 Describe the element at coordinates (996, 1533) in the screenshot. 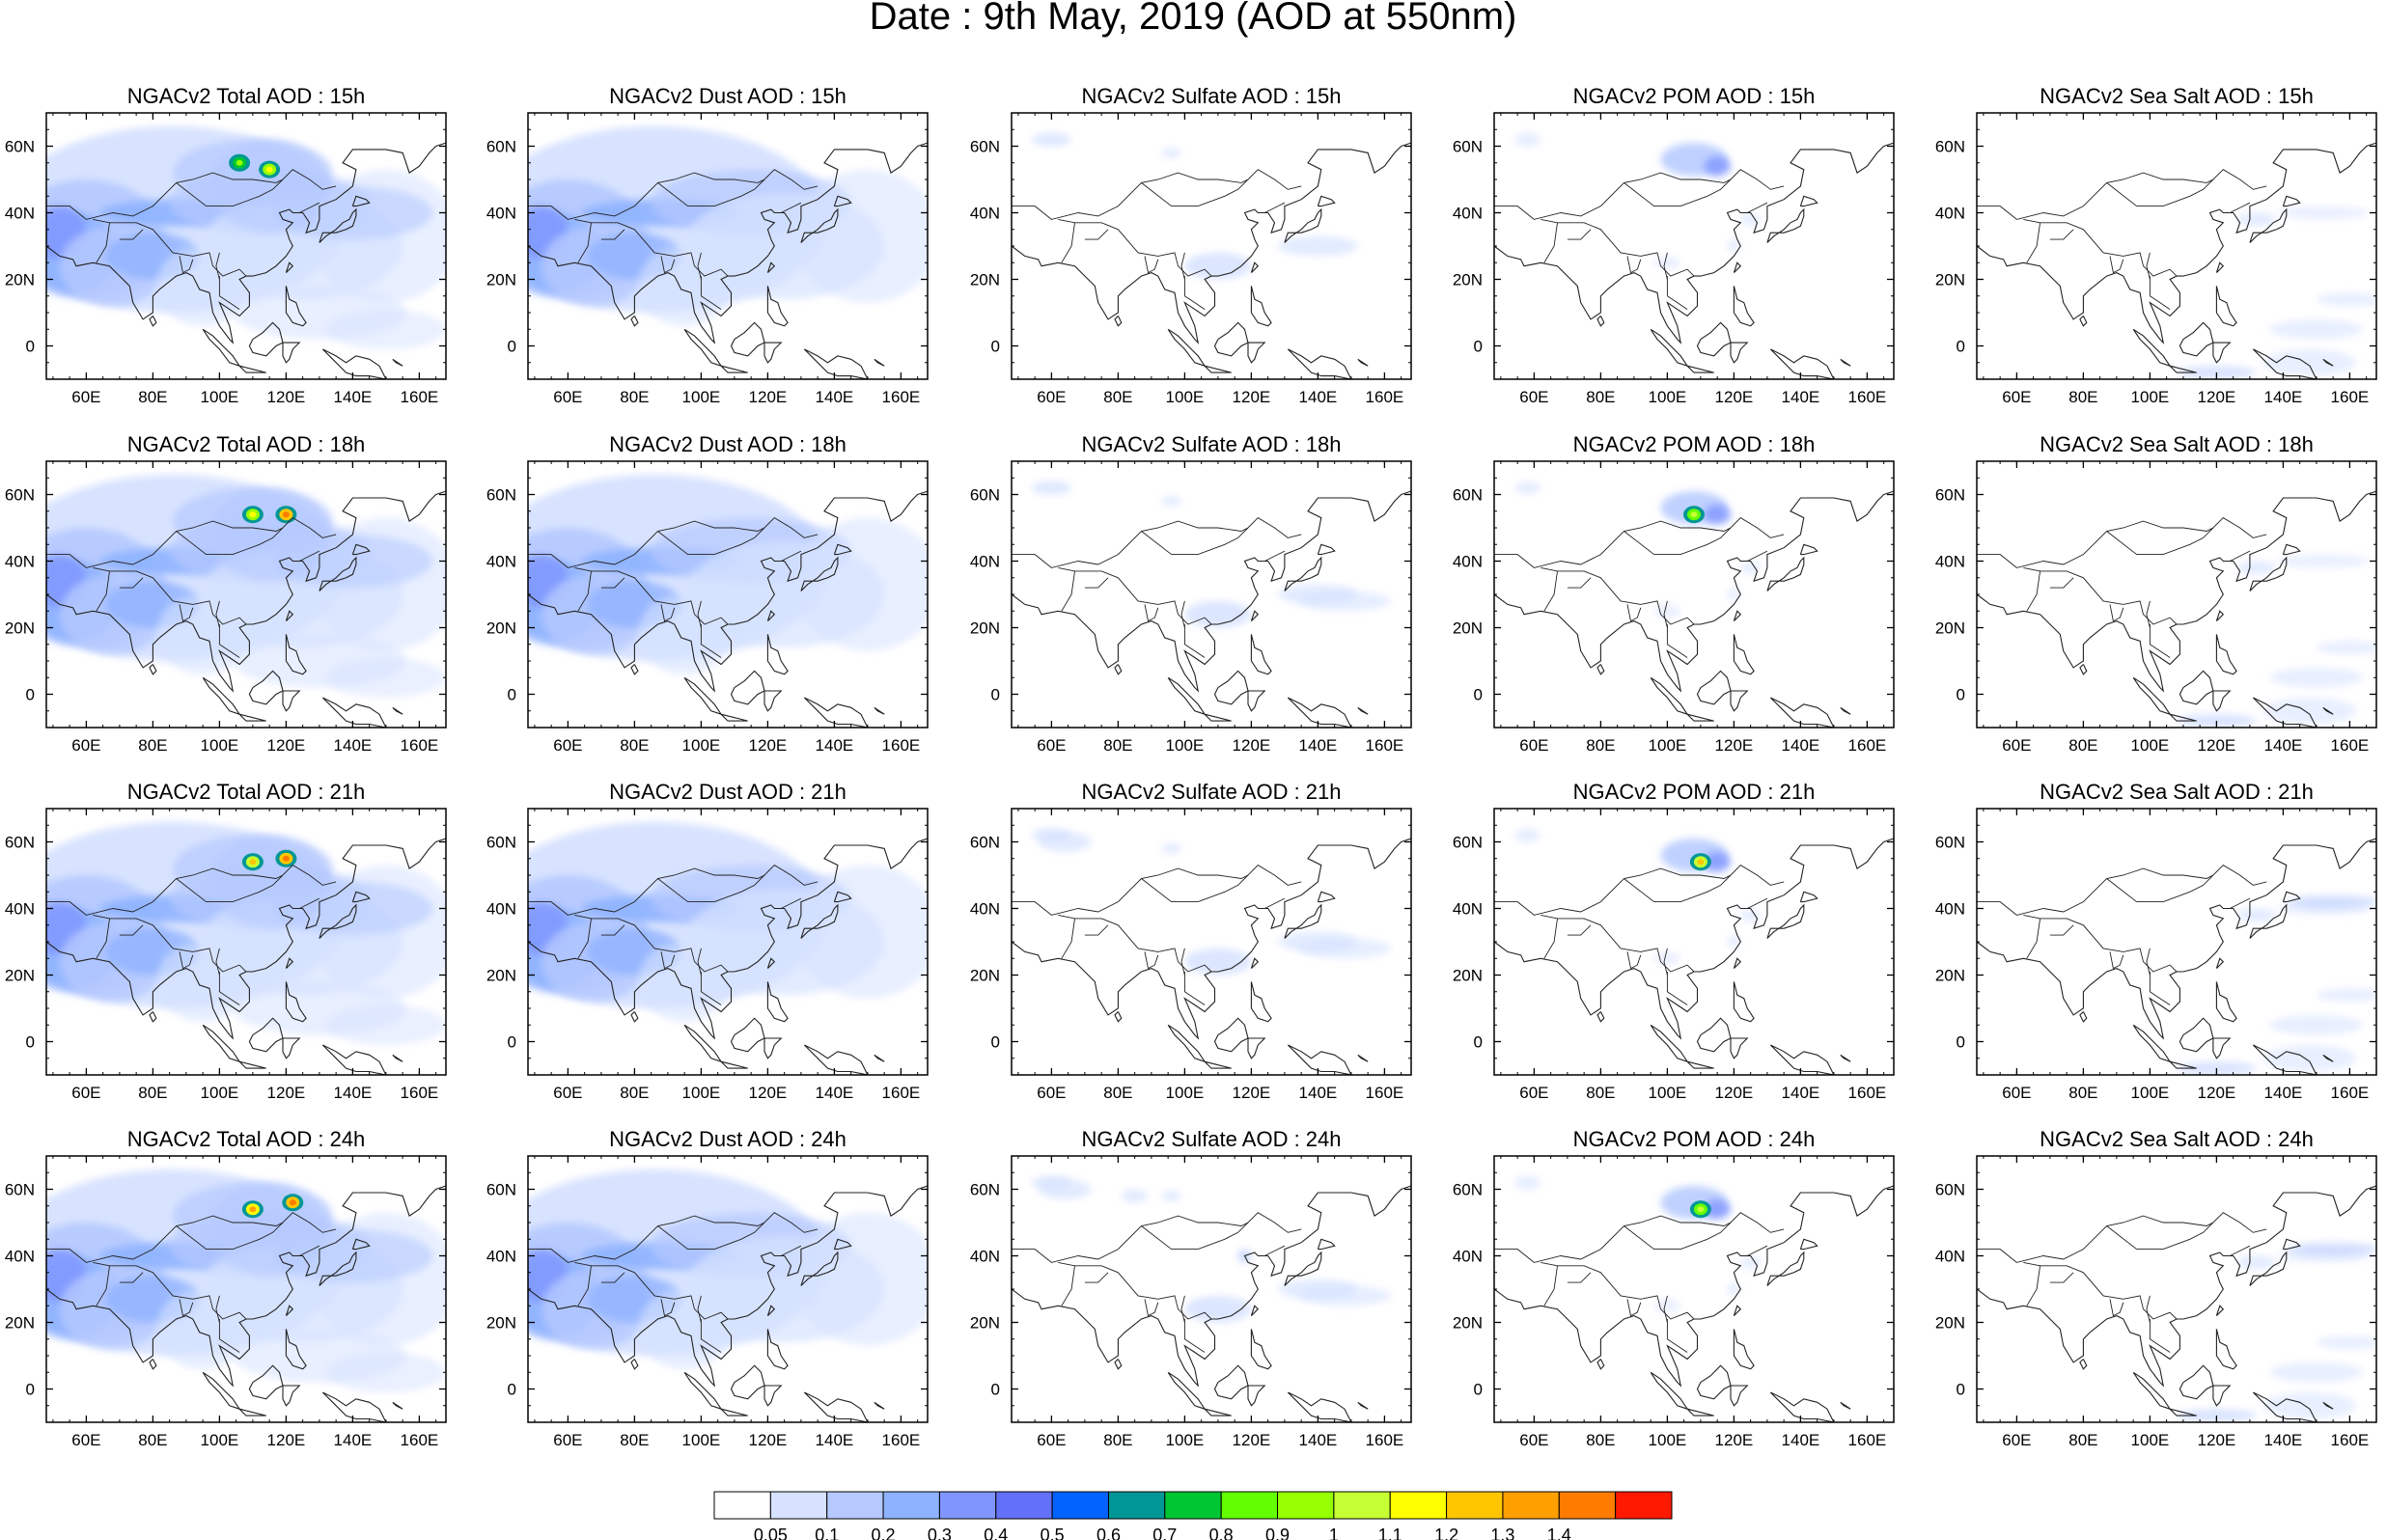

I see `colorbar-label: 0.4` at that location.